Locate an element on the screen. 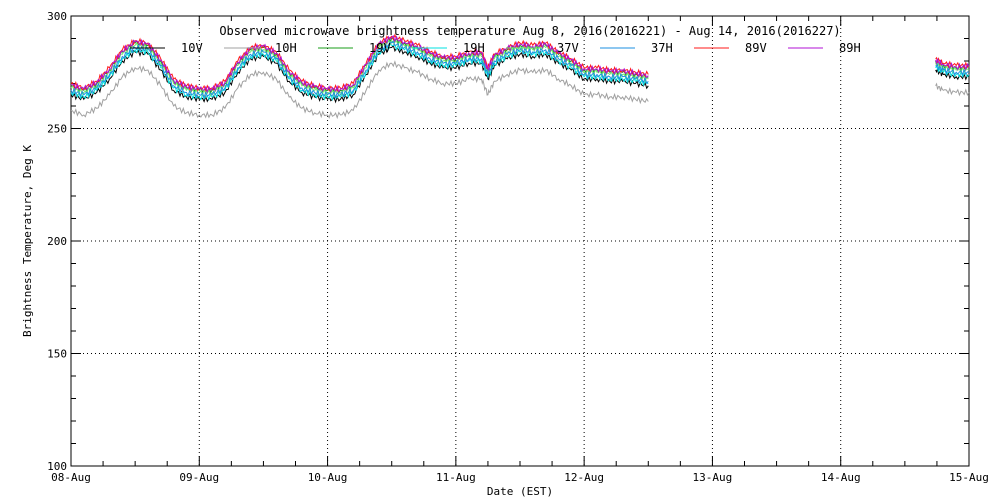  legend-label-10h: 10H is located at coordinates (286, 48).